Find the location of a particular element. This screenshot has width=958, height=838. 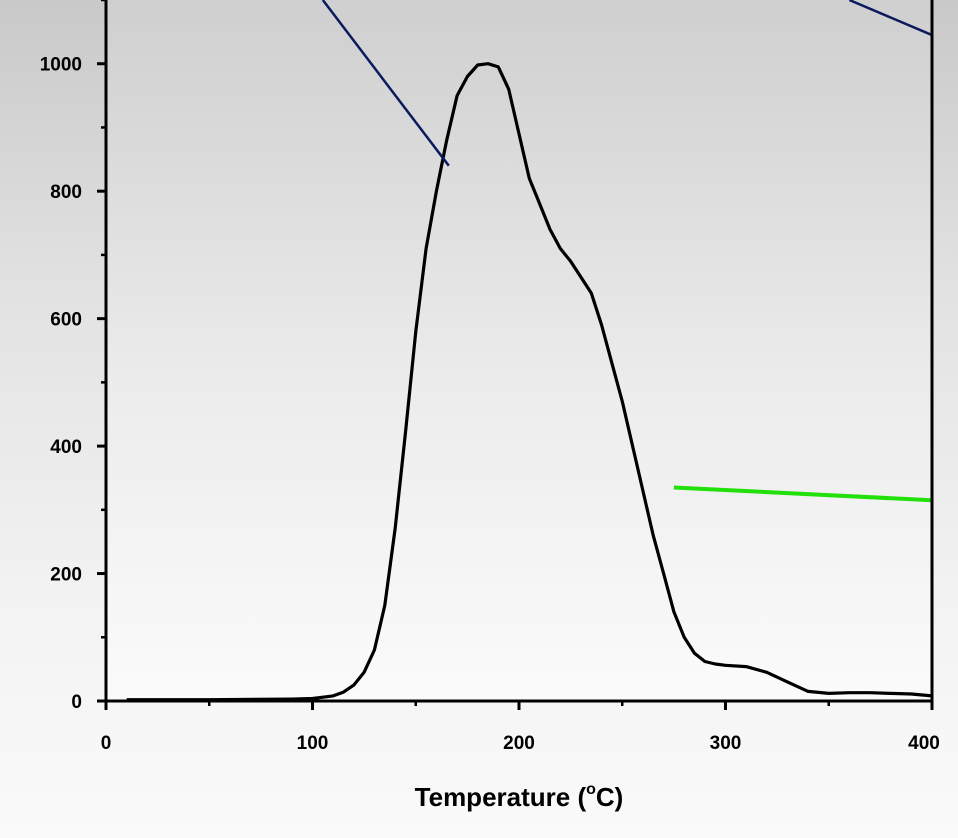

y-tick-label-5: 1000 is located at coordinates (61, 65).